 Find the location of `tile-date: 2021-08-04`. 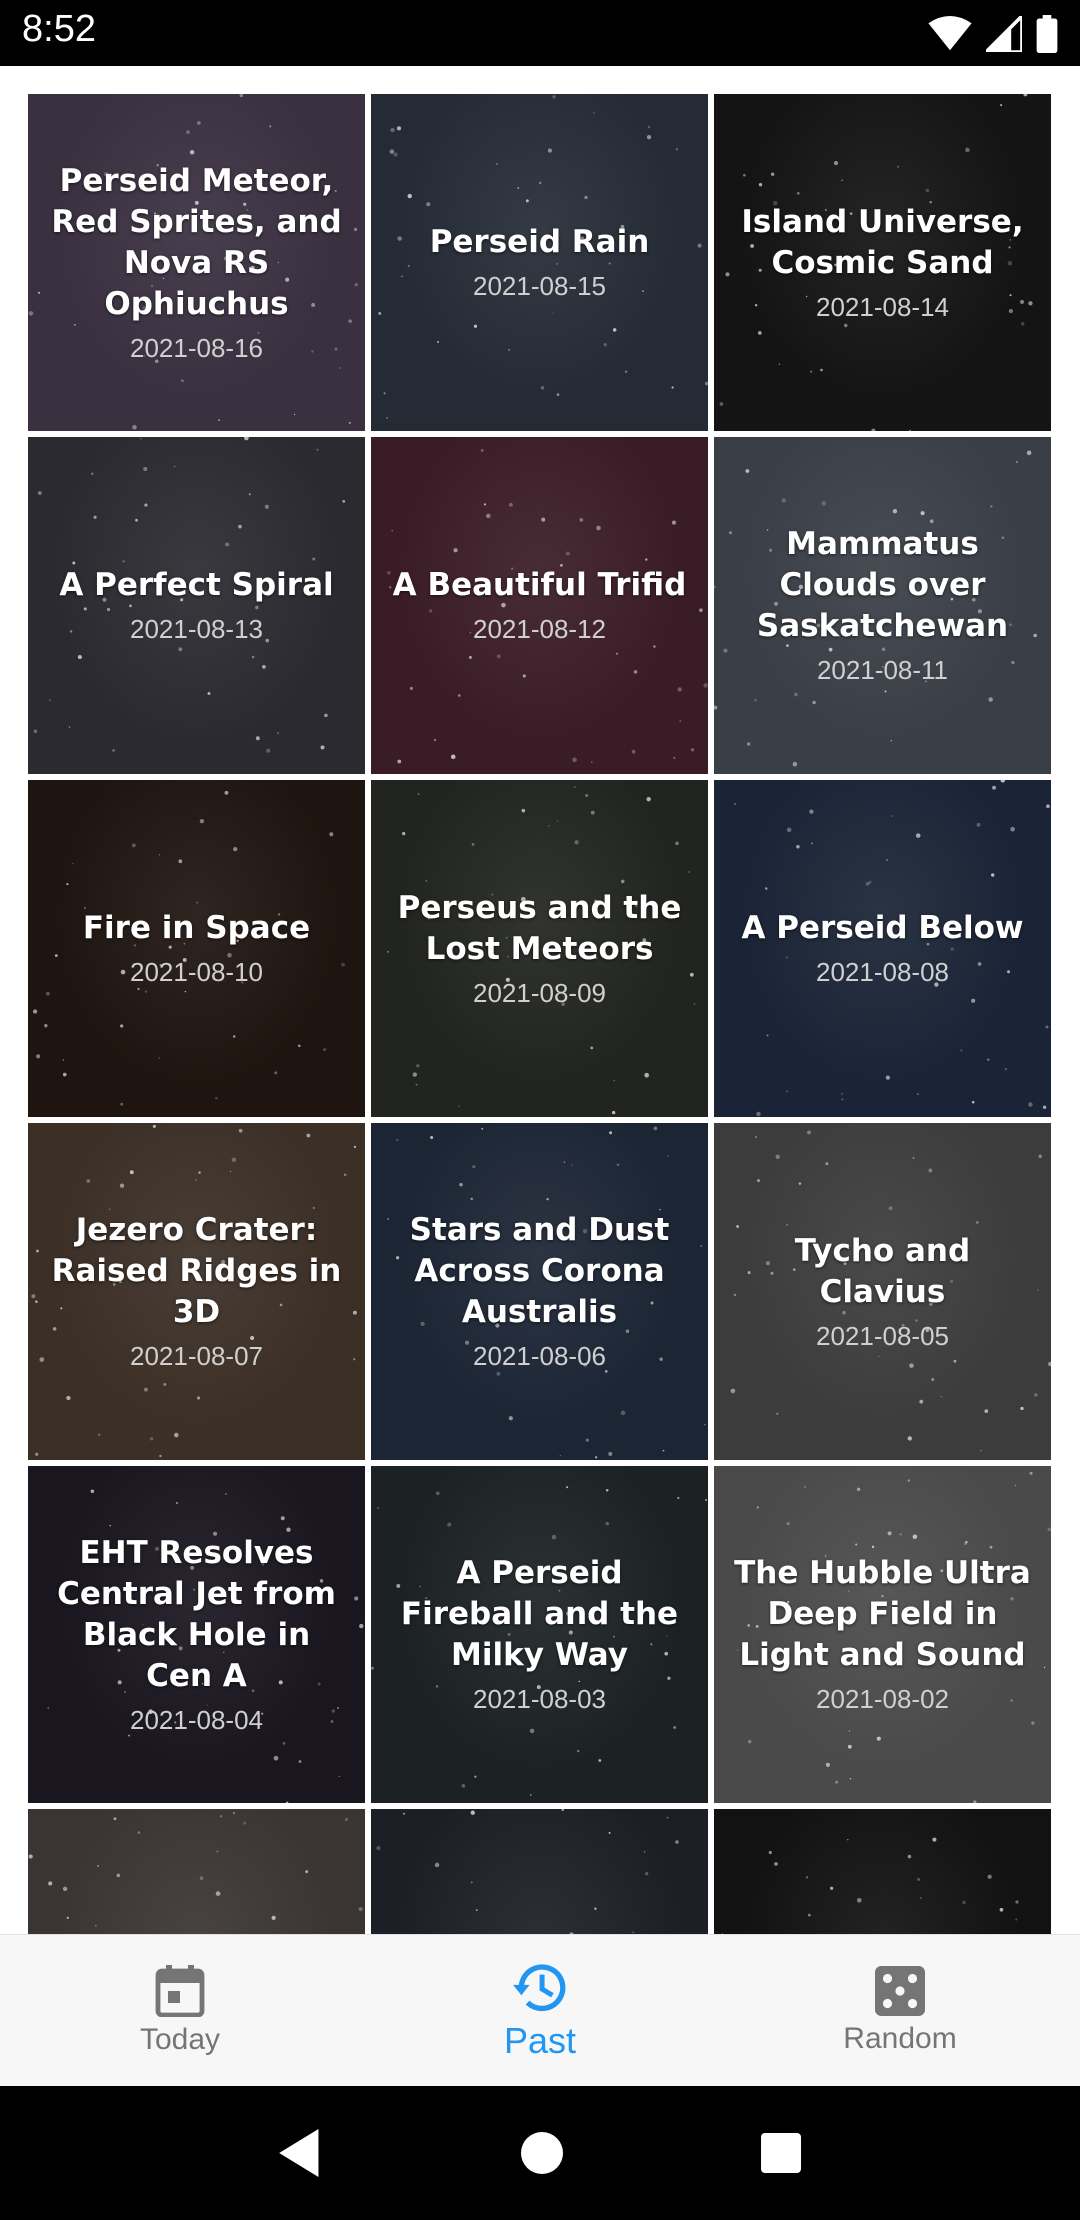

tile-date: 2021-08-04 is located at coordinates (196, 1719).